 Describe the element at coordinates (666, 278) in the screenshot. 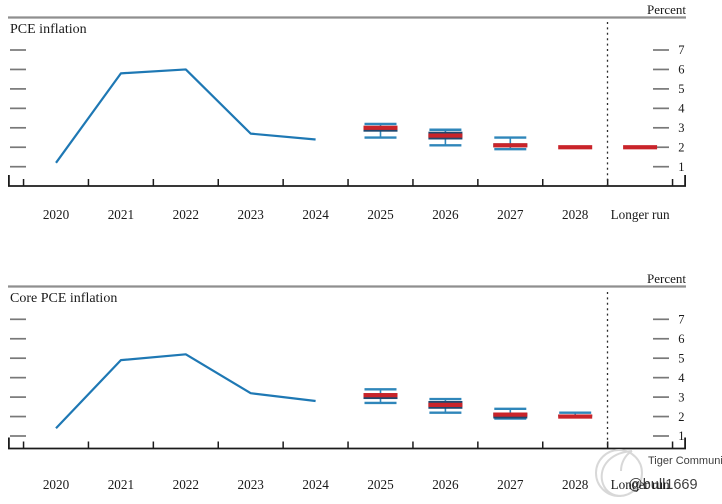

I see `panel-1-unit-label: Percent` at that location.